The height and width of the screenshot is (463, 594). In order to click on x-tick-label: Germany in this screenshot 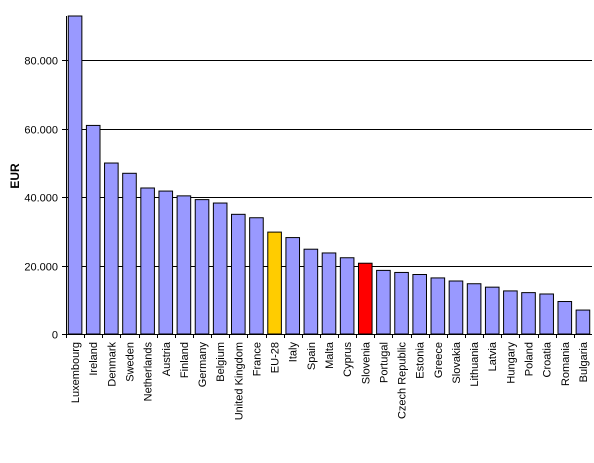, I will do `click(203, 365)`.